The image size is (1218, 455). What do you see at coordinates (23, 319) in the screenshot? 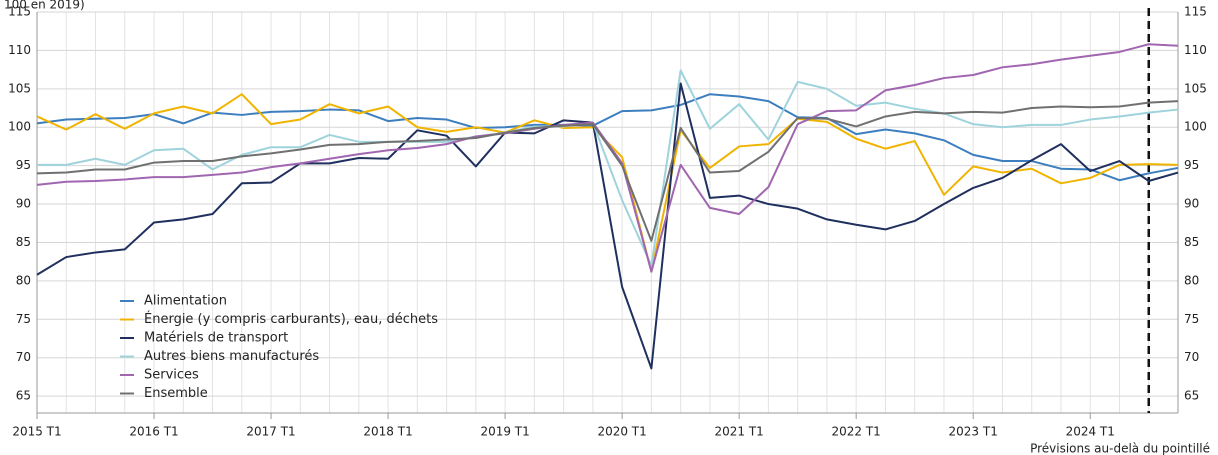
I see `y-tick-label: 75` at bounding box center [23, 319].